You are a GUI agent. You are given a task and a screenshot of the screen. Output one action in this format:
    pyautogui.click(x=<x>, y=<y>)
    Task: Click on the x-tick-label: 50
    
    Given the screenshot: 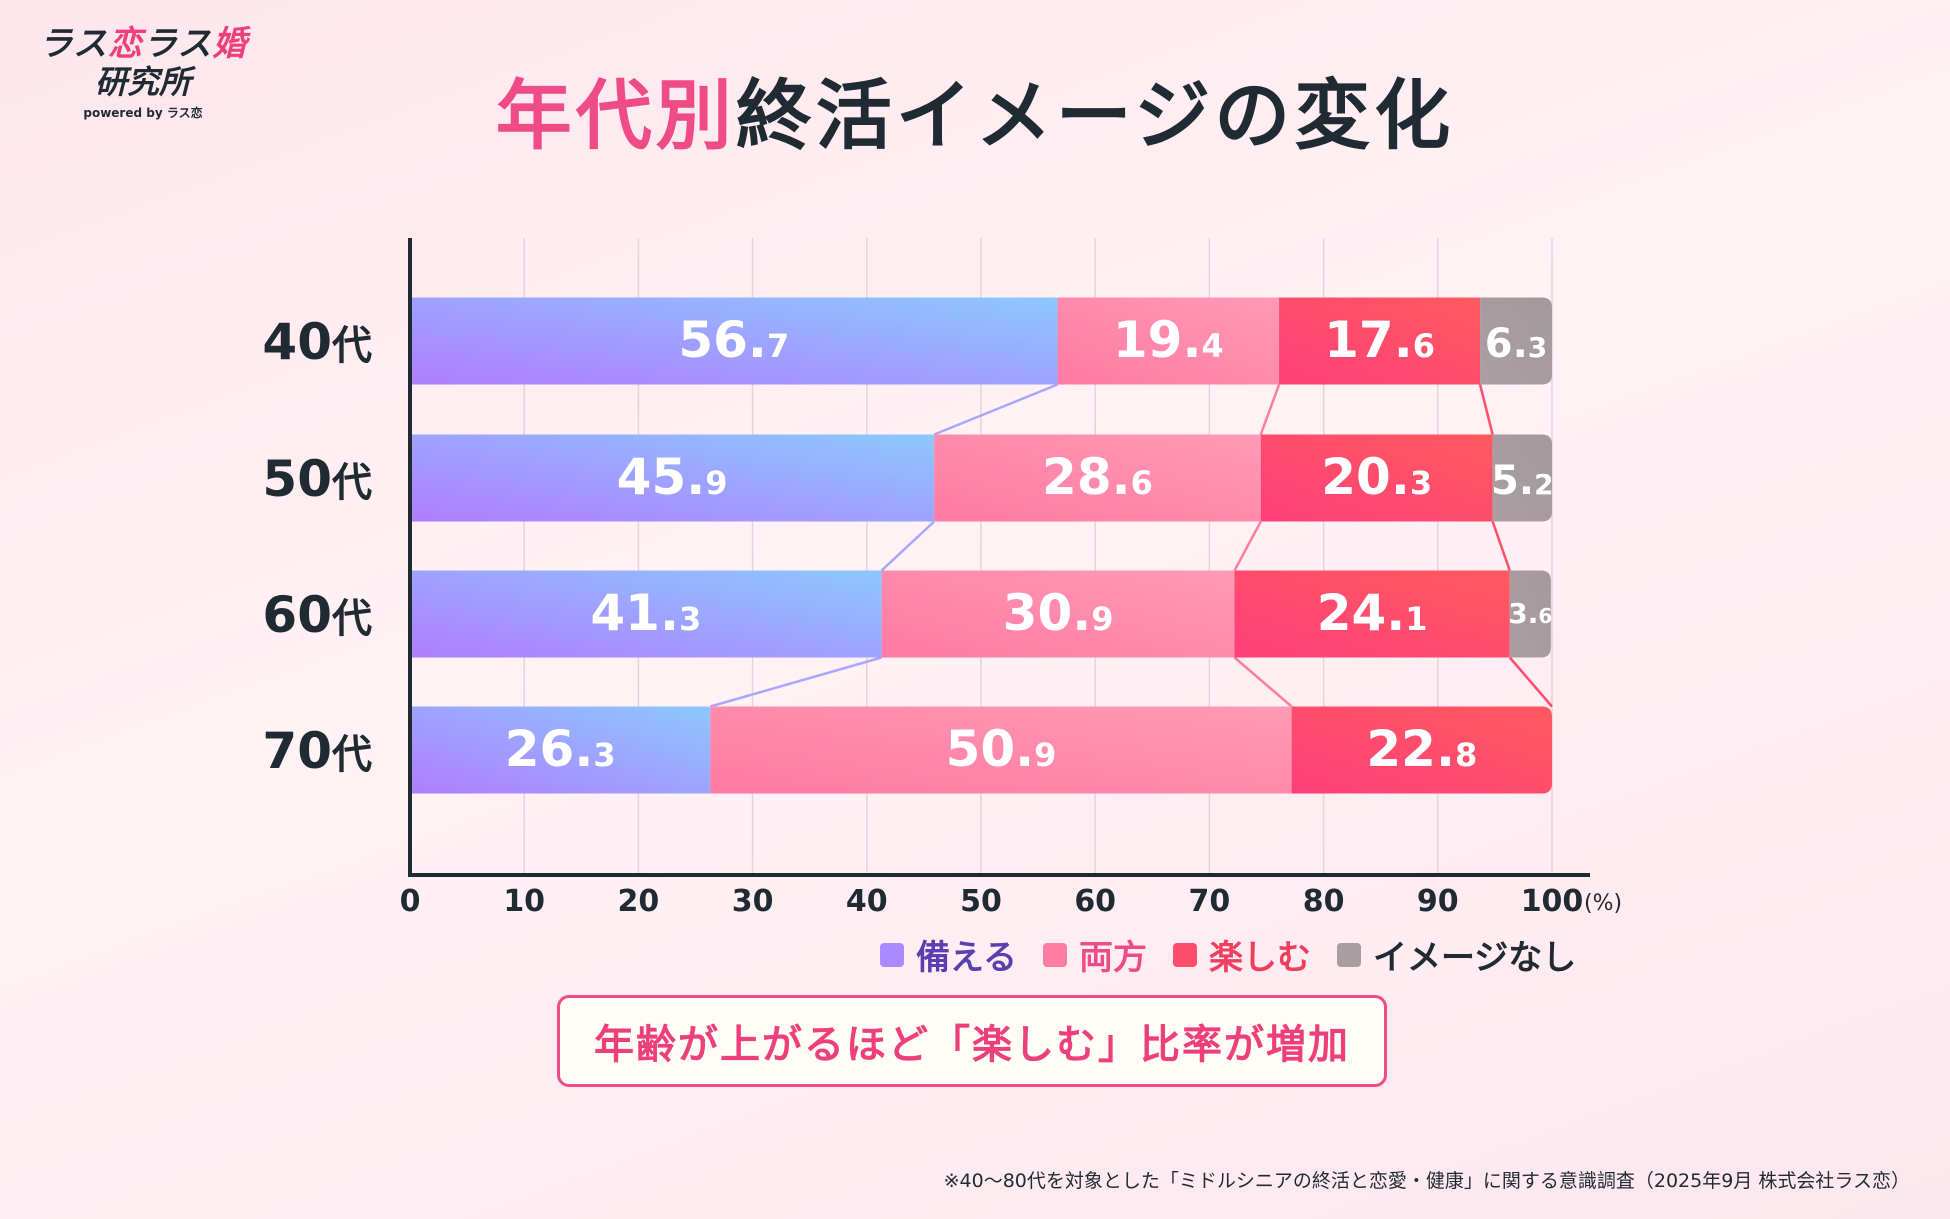 What is the action you would take?
    pyautogui.click(x=981, y=901)
    